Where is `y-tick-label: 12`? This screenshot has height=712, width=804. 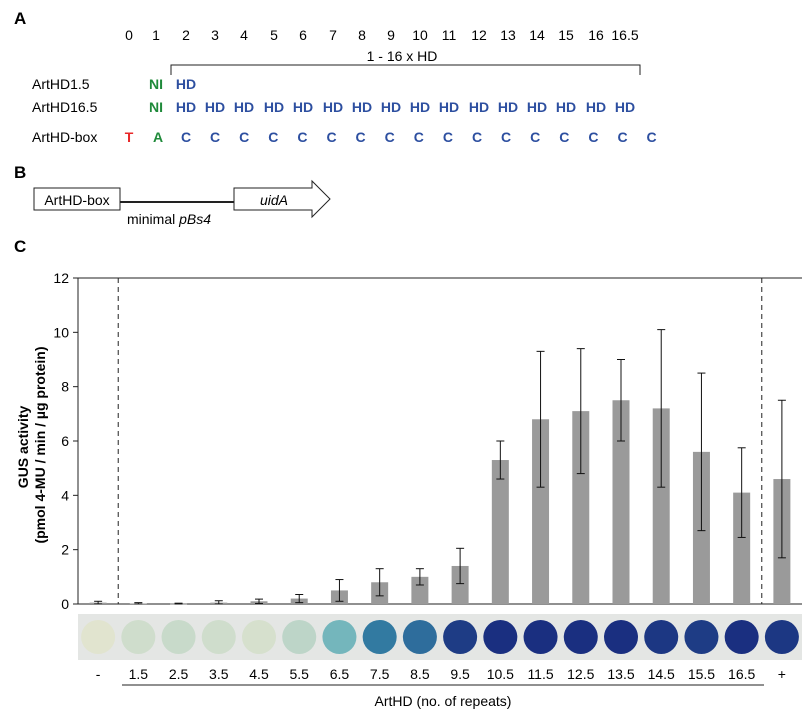
y-tick-label: 12 is located at coordinates (61, 278).